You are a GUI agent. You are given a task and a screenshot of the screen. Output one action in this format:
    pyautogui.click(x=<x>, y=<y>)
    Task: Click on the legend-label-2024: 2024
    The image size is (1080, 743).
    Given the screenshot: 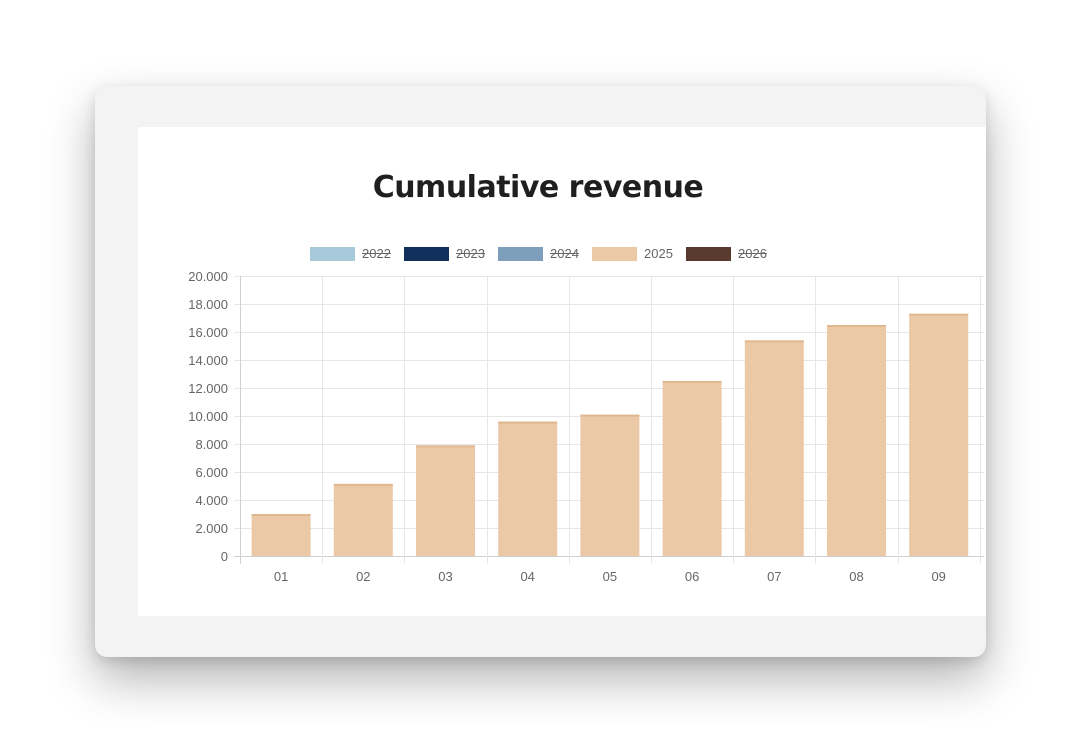 What is the action you would take?
    pyautogui.click(x=564, y=253)
    